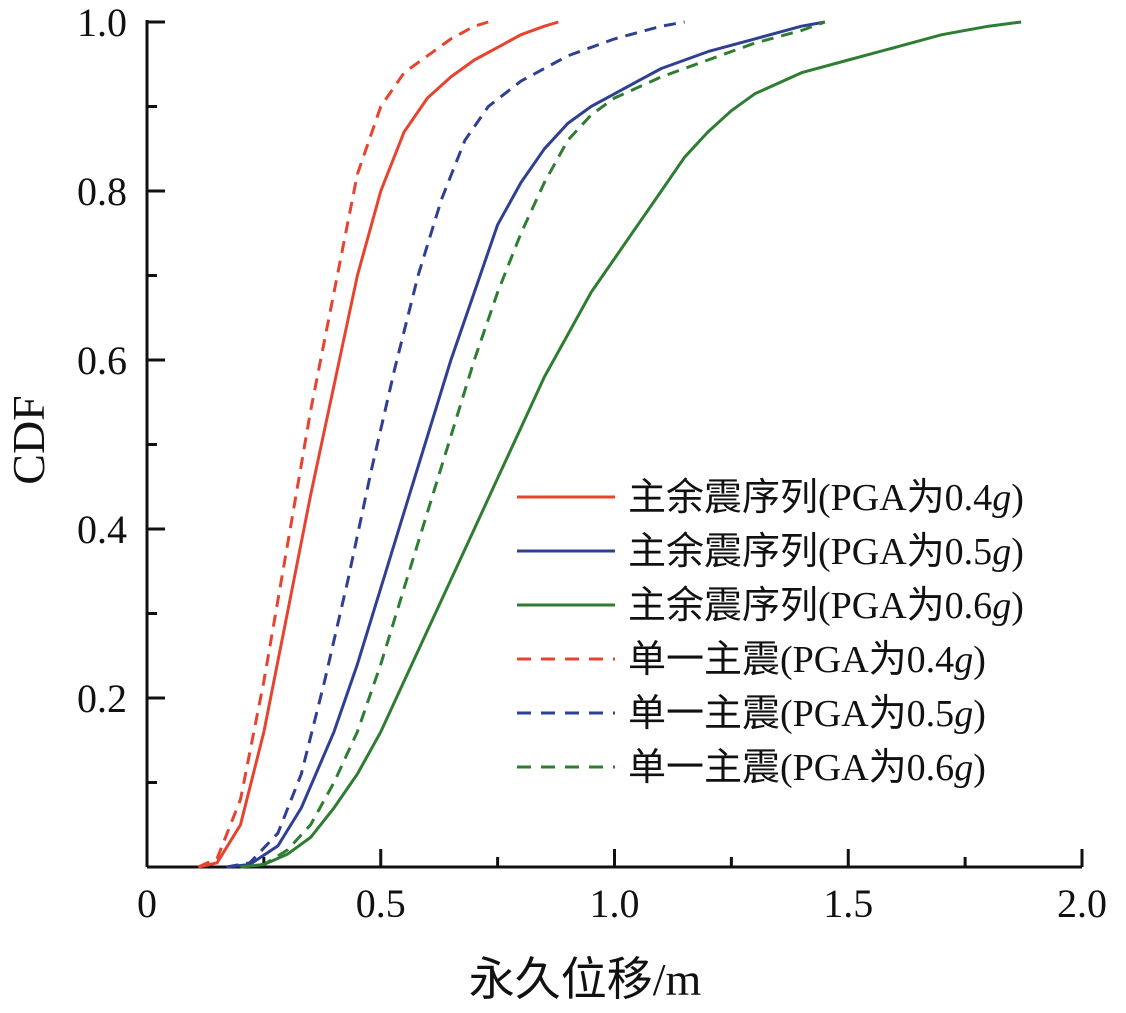 The image size is (1126, 1013). I want to click on legend-label-4: 单一主震(PGA为0.4g), so click(807, 660).